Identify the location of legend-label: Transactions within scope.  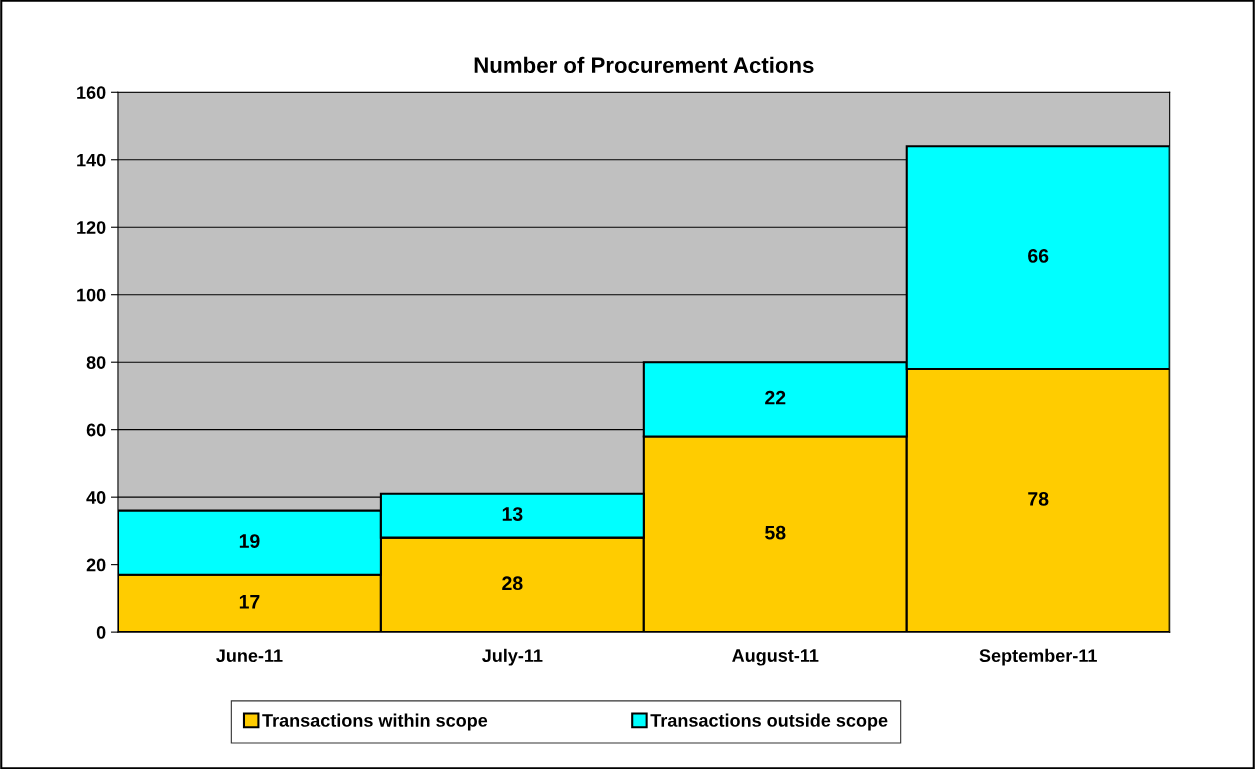
(375, 722).